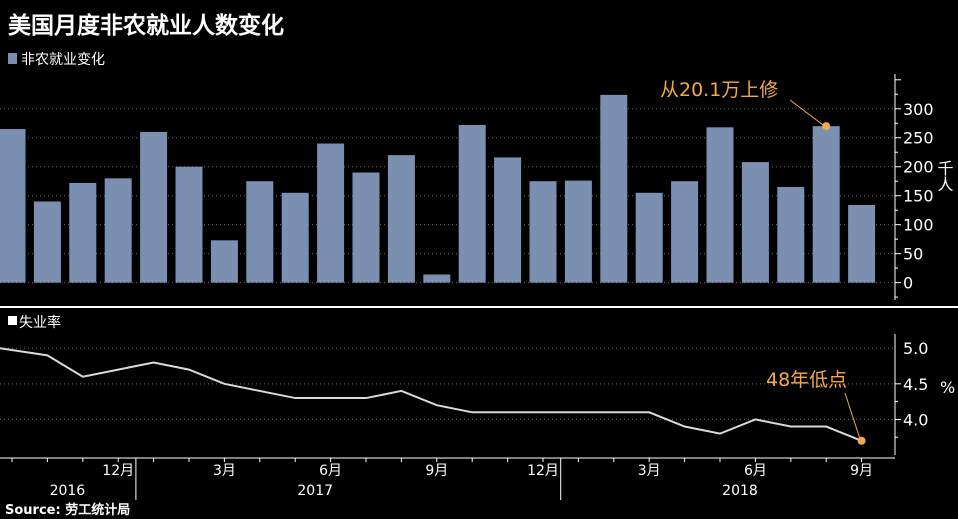 This screenshot has width=958, height=519. Describe the element at coordinates (913, 254) in the screenshot. I see `y-tick-label-upper: 50` at that location.